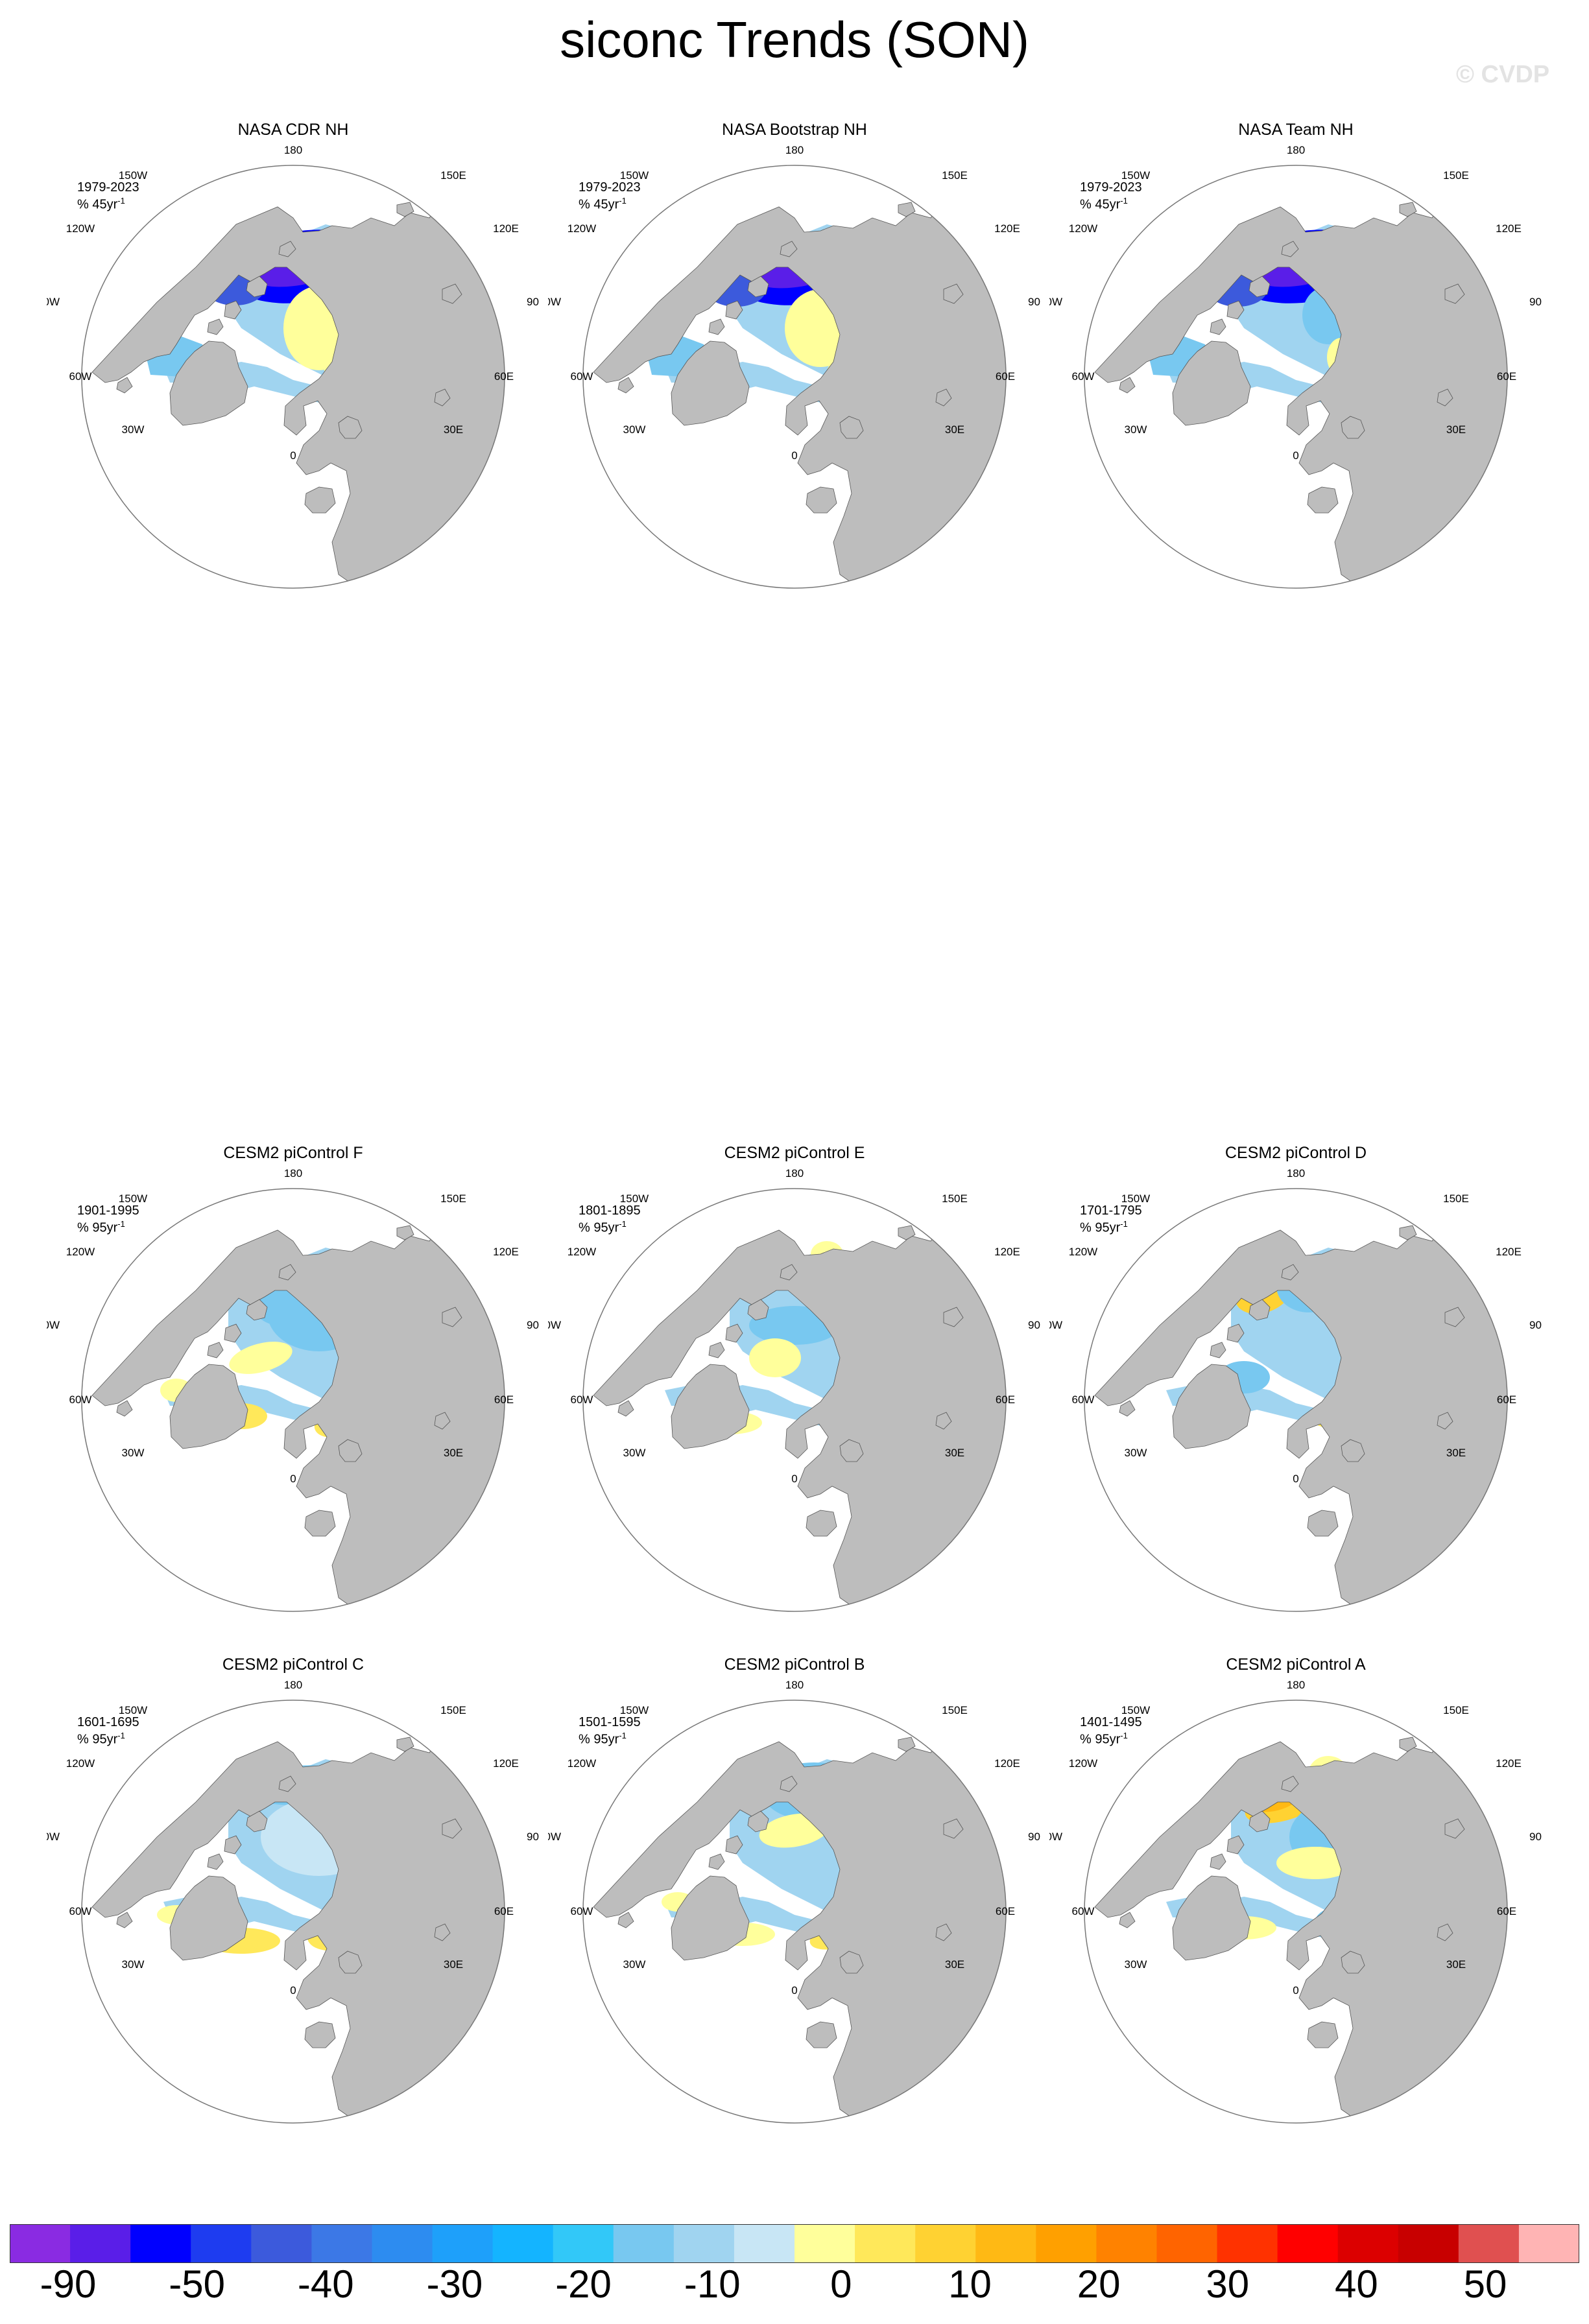 This screenshot has width=1589, height=2324. What do you see at coordinates (841, 2284) in the screenshot?
I see `colorbar-tick-label: 0` at bounding box center [841, 2284].